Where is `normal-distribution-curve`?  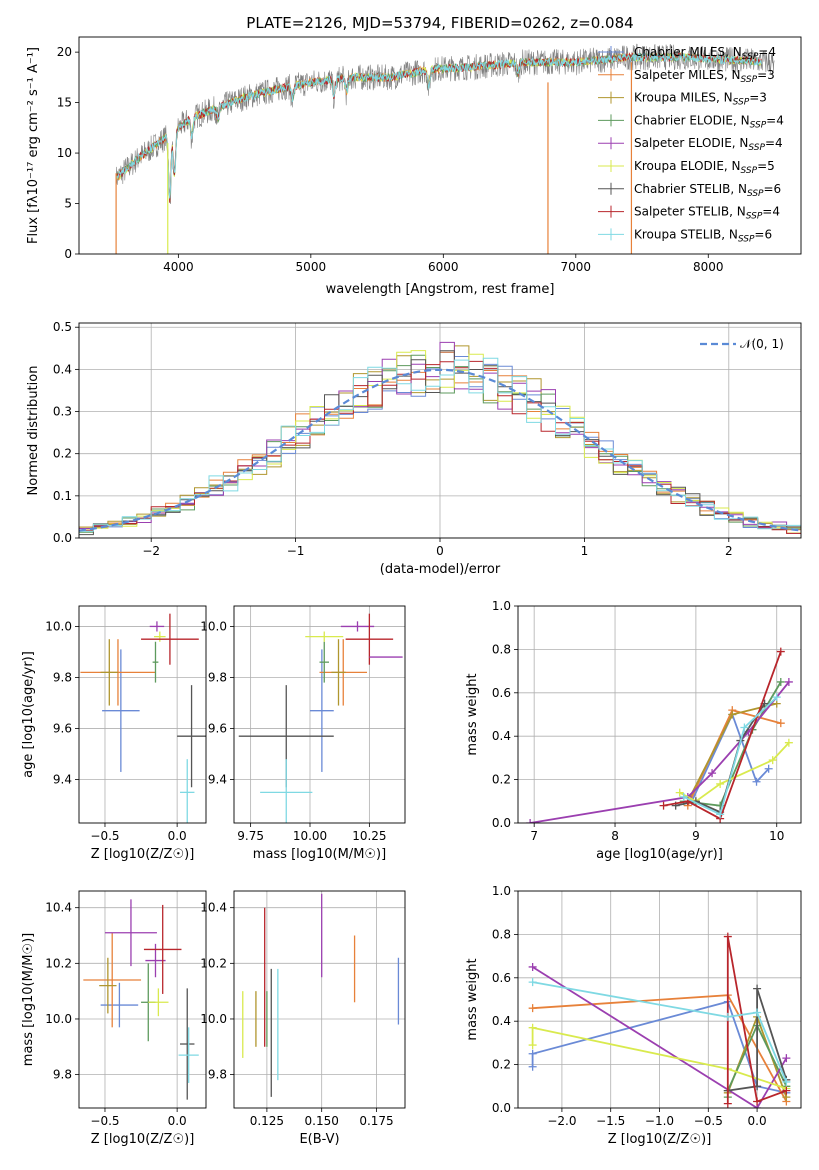 normal-distribution-curve is located at coordinates (440, 450).